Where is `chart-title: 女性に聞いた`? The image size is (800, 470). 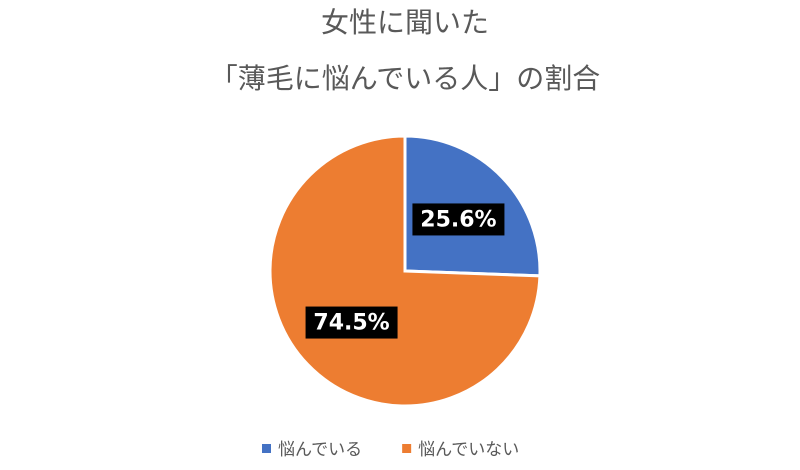
chart-title: 女性に聞いた is located at coordinates (405, 22).